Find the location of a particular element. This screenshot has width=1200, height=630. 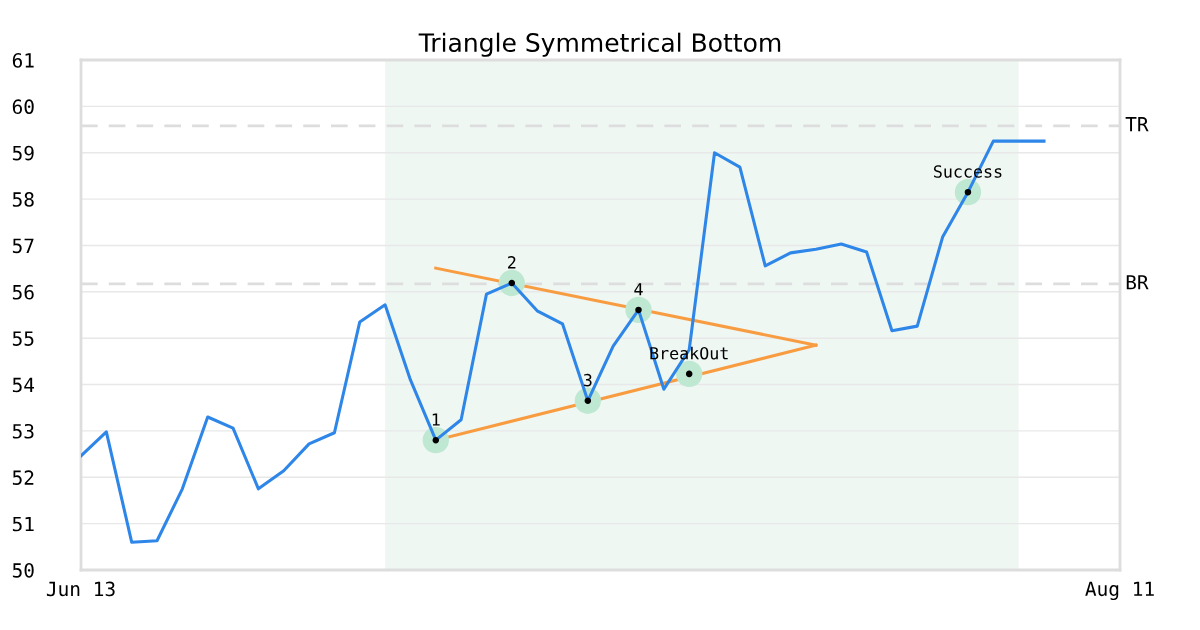

y-tick-label: 50 is located at coordinates (23, 570).